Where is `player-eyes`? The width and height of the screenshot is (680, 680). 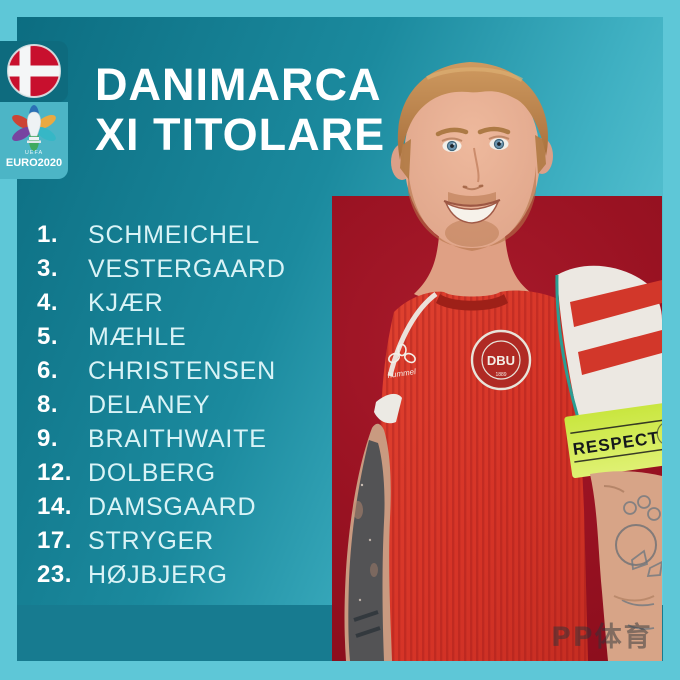 player-eyes is located at coordinates (475, 143).